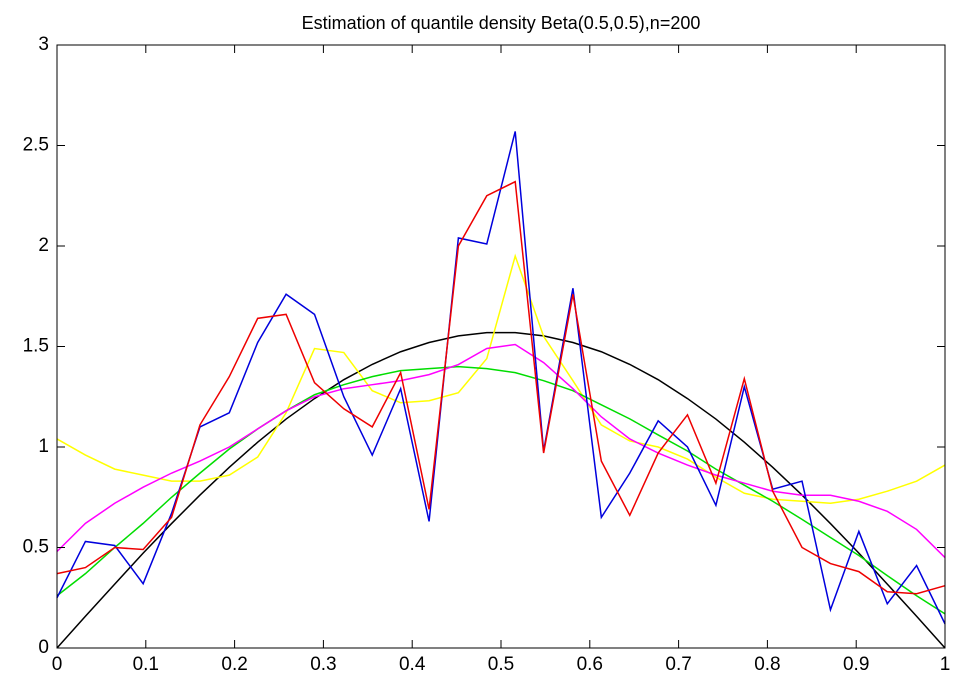 The width and height of the screenshot is (956, 680). Describe the element at coordinates (323, 664) in the screenshot. I see `x-tick-label: 0.3` at that location.